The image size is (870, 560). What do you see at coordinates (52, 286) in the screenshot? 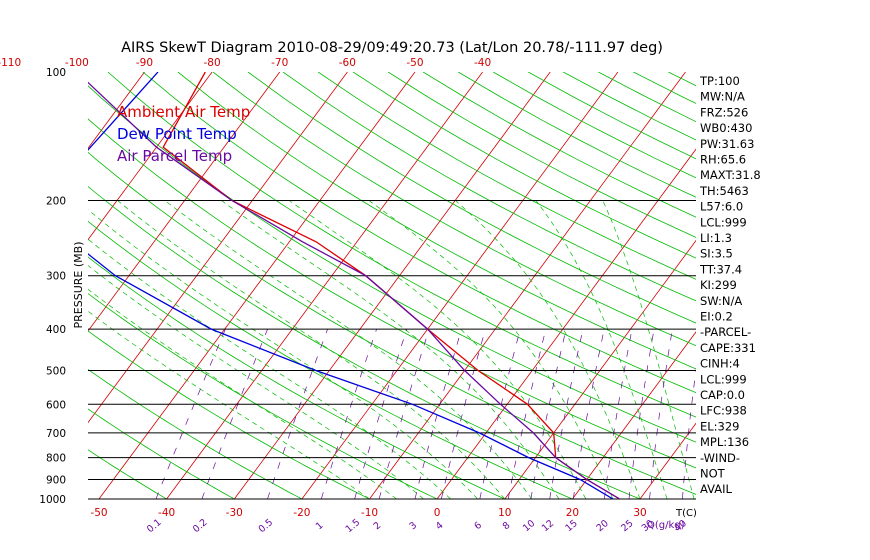
I see `y-tick-labels: 100 200 300 400 500 600 700 800 900 1000` at bounding box center [52, 286].